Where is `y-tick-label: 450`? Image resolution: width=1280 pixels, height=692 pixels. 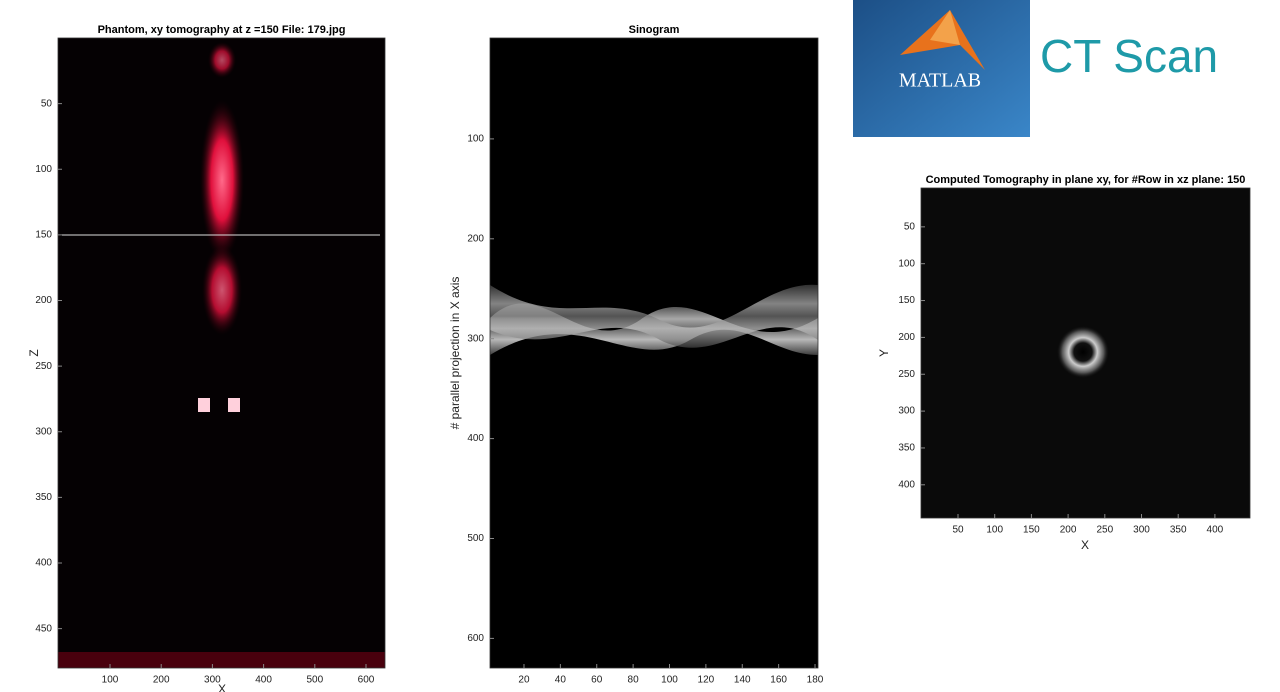
y-tick-label: 450 is located at coordinates (43, 628).